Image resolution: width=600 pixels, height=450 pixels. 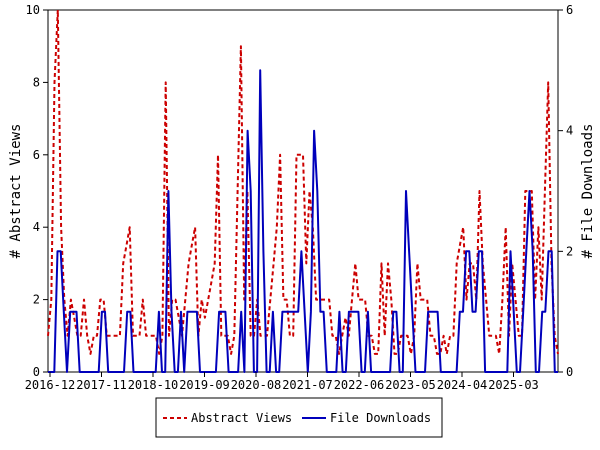 I want to click on x-tick-label: 2024-04, so click(x=462, y=385).